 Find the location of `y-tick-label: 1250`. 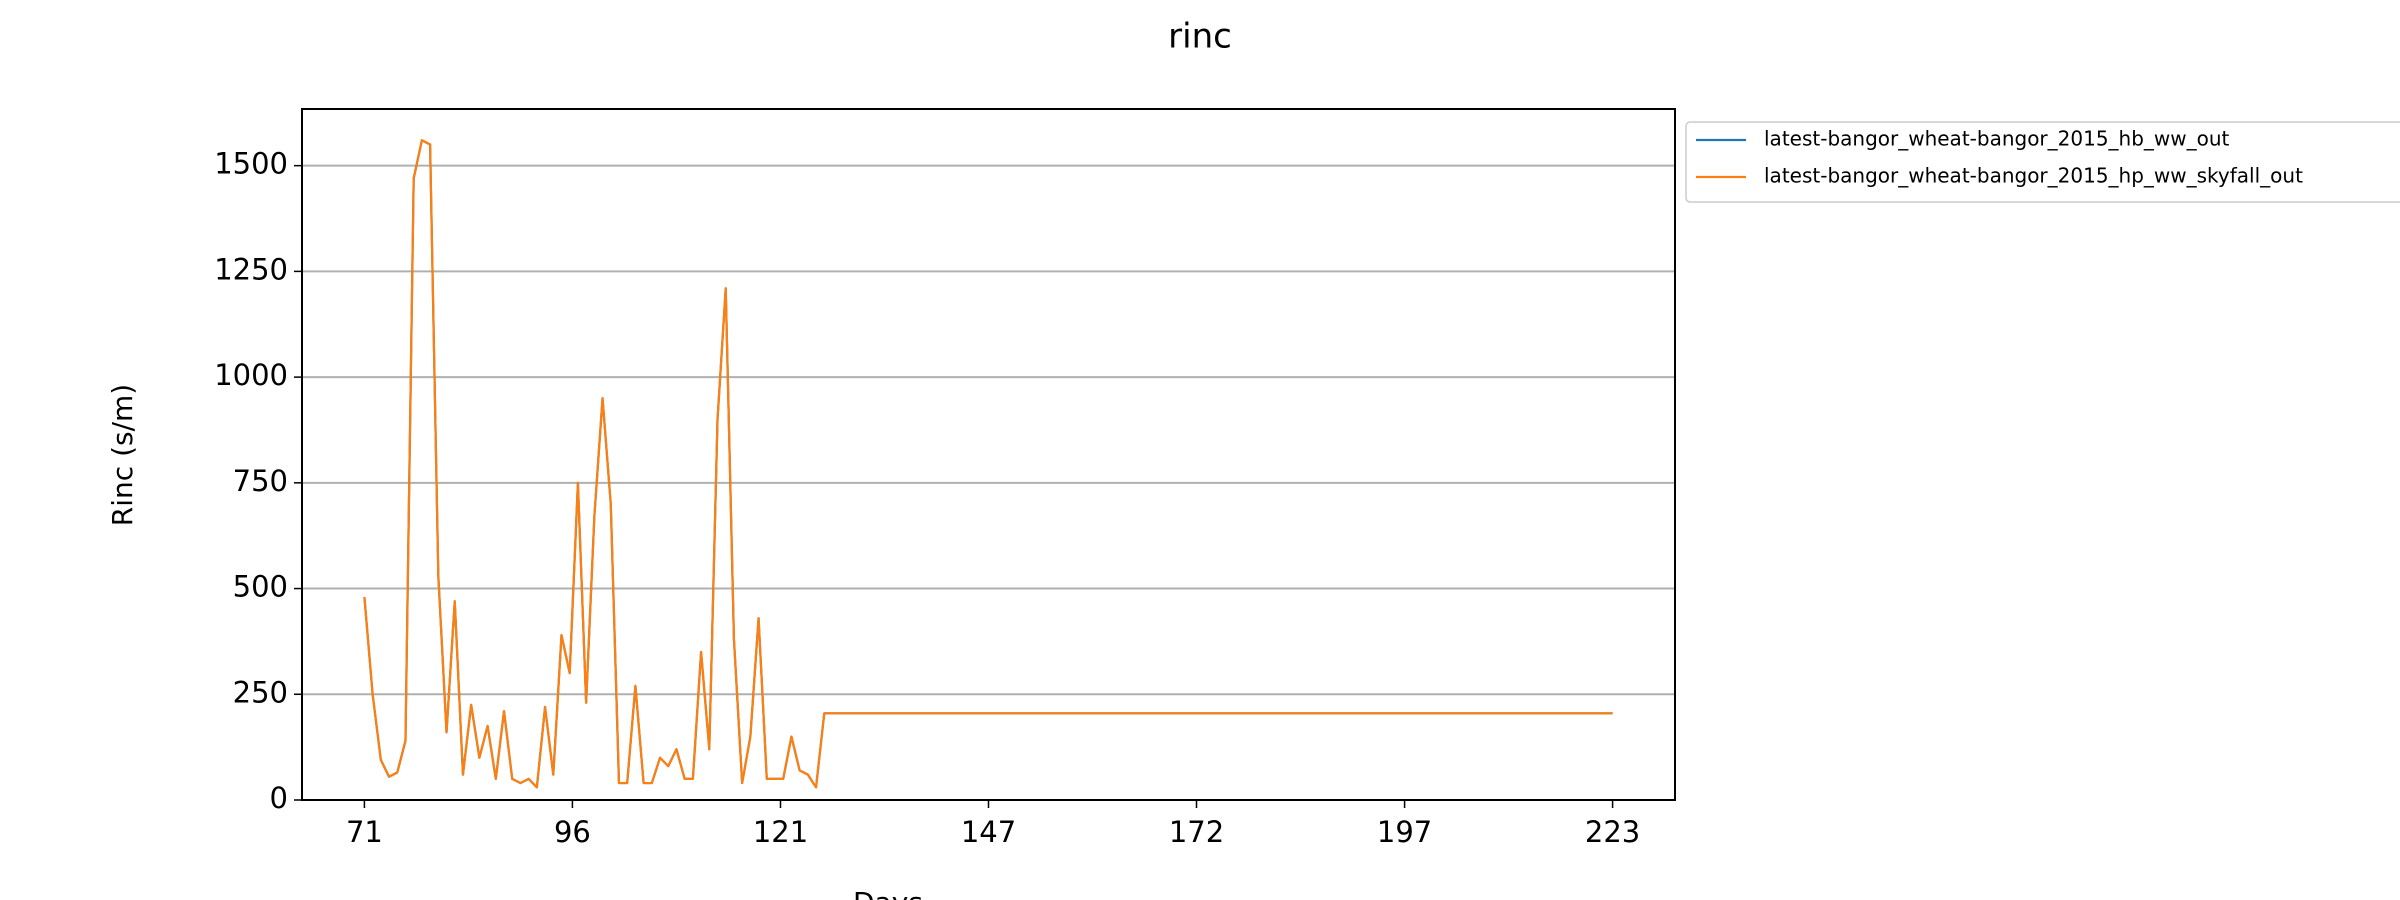

y-tick-label: 1250 is located at coordinates (251, 269).